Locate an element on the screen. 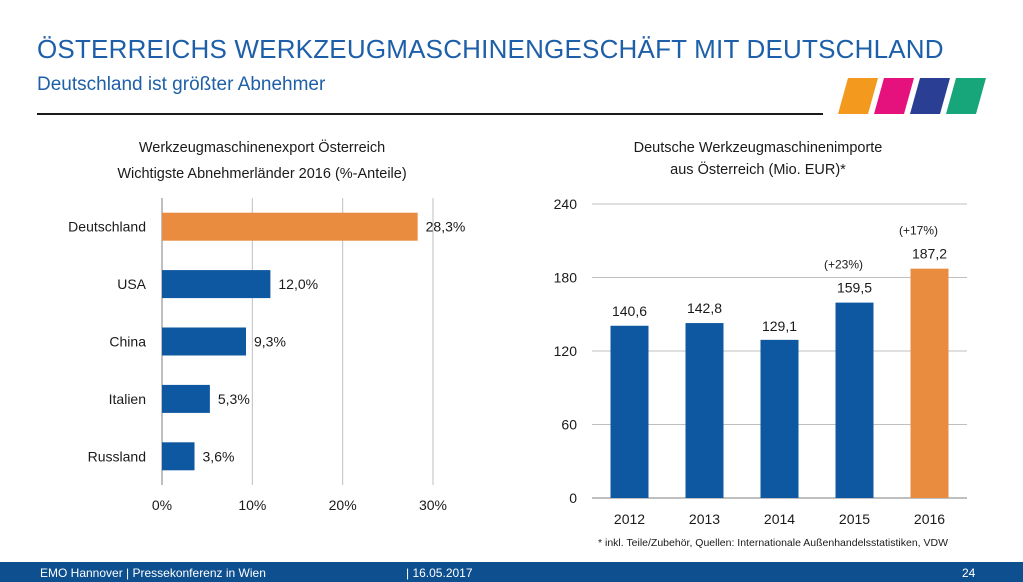 This screenshot has height=582, width=1023. y-tick-label: 240 is located at coordinates (566, 204).